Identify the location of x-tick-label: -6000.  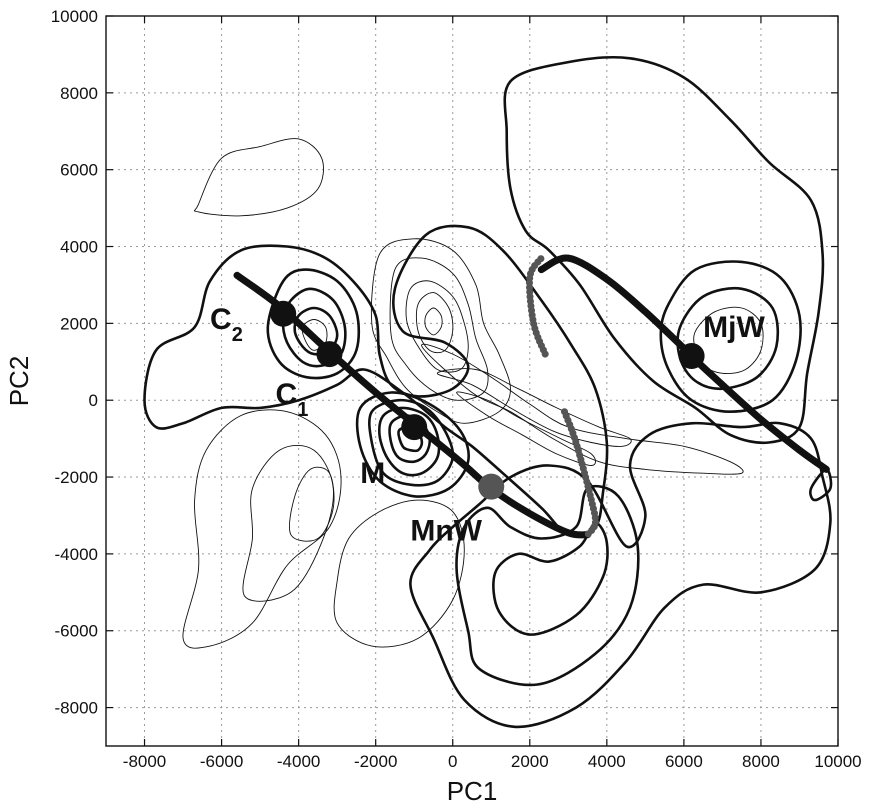
(221, 761).